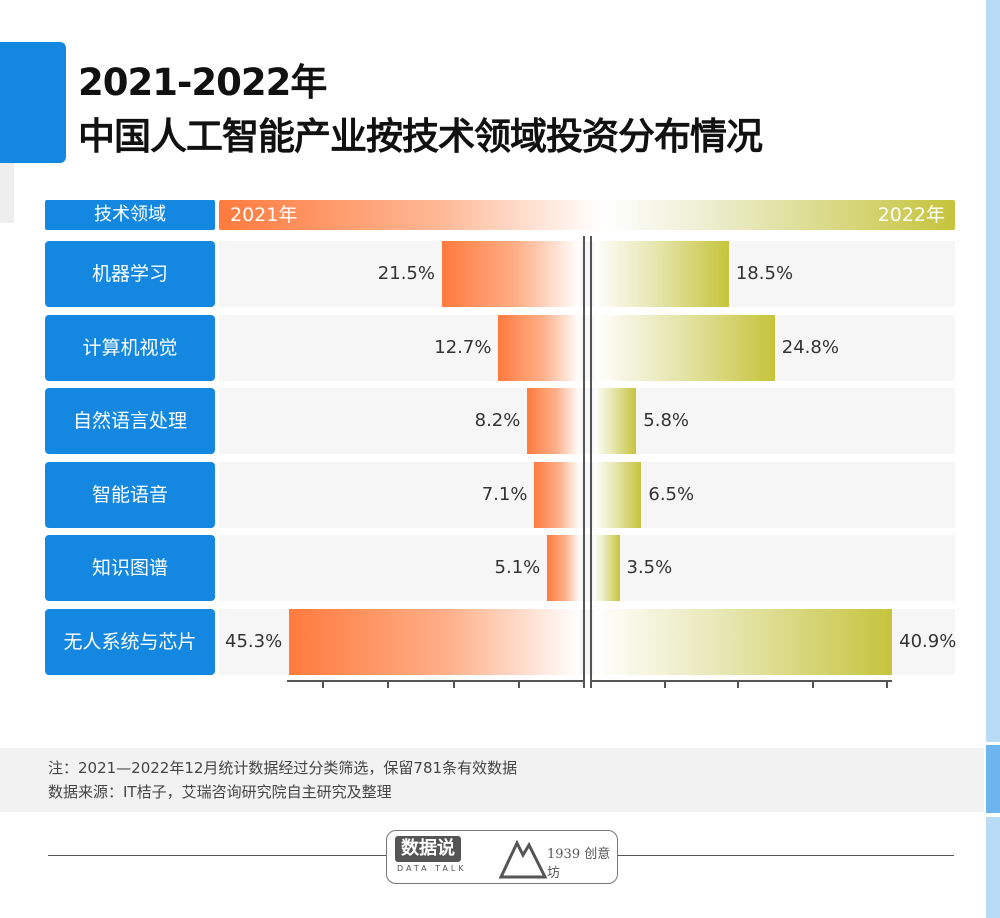 Image resolution: width=1000 pixels, height=918 pixels. I want to click on note-text: 注：2021—2022年12月统计数据经过分类筛选，保留781条有效数据, so click(283, 768).